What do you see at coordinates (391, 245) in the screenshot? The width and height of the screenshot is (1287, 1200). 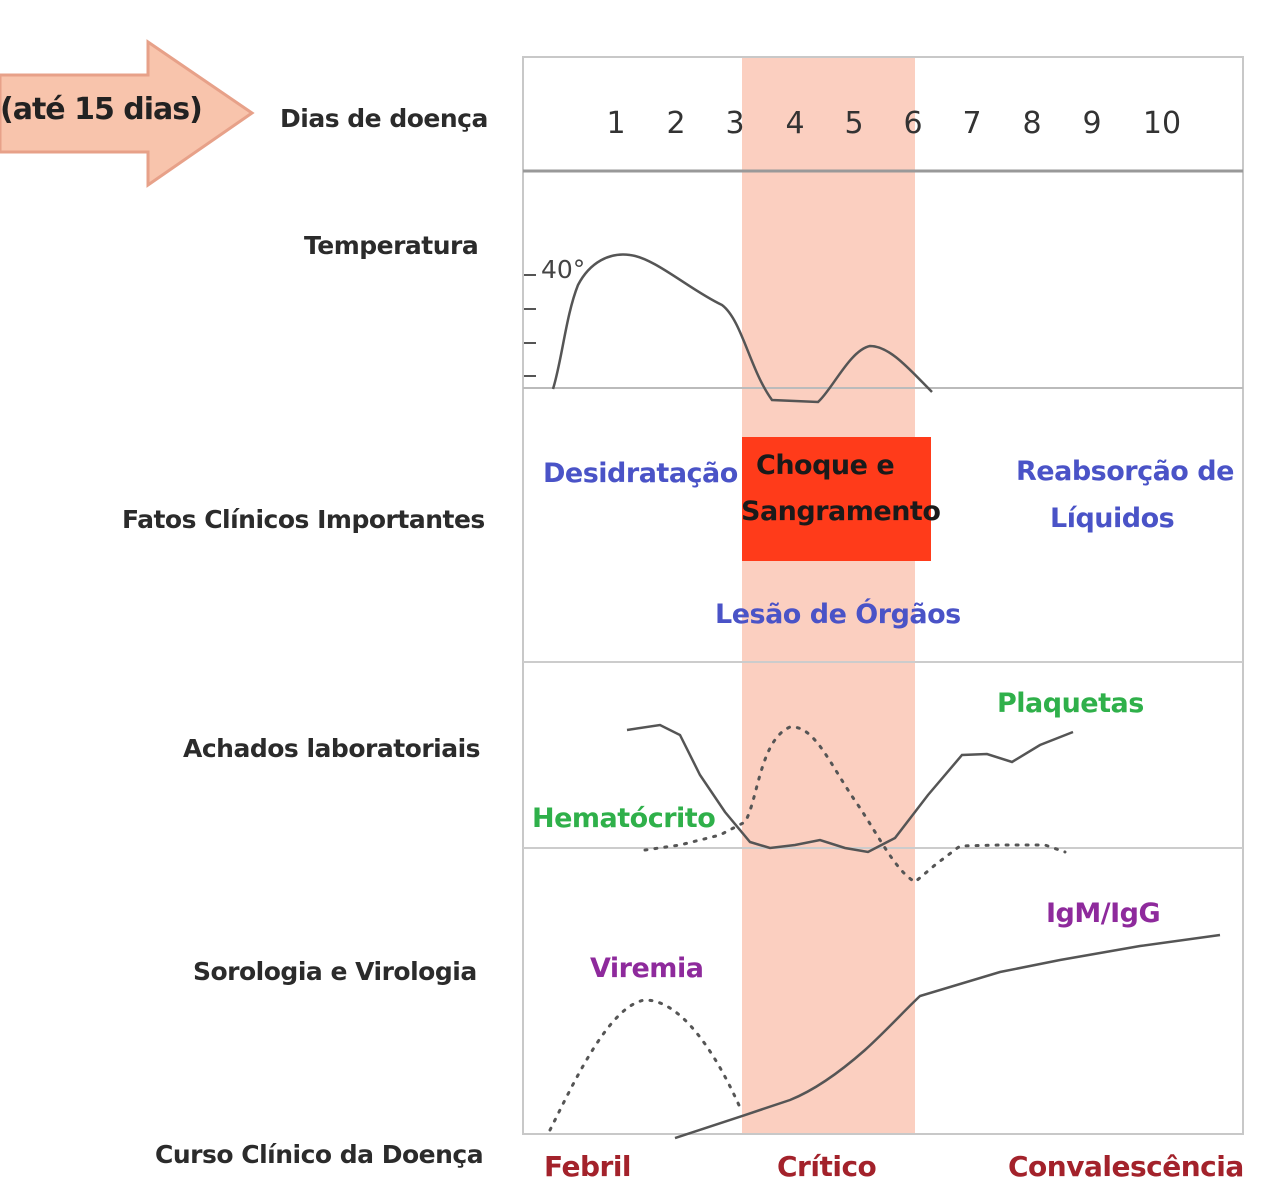 I see `row-label-temperature: Temperatura` at bounding box center [391, 245].